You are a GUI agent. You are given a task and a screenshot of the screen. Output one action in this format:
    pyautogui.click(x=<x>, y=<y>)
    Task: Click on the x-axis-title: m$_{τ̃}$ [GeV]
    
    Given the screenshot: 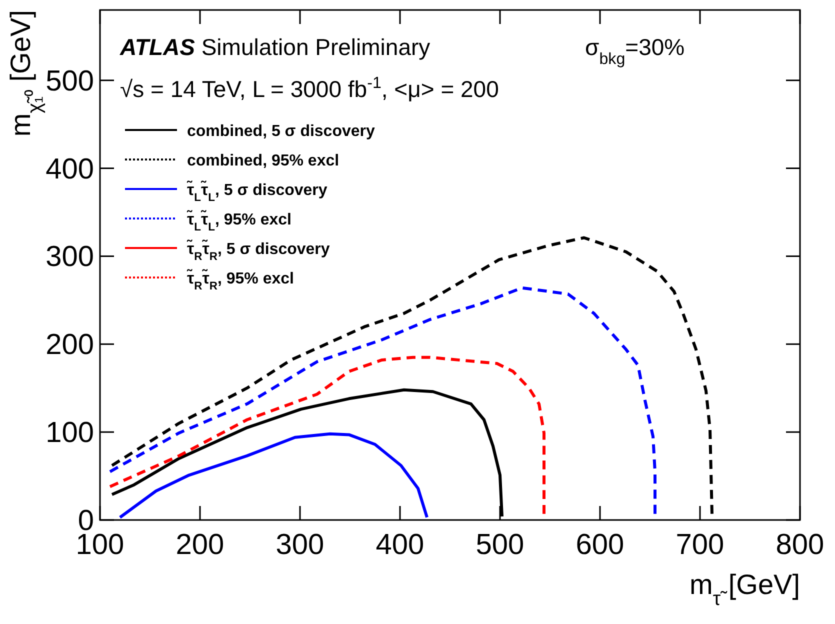 What is the action you would take?
    pyautogui.click(x=745, y=589)
    